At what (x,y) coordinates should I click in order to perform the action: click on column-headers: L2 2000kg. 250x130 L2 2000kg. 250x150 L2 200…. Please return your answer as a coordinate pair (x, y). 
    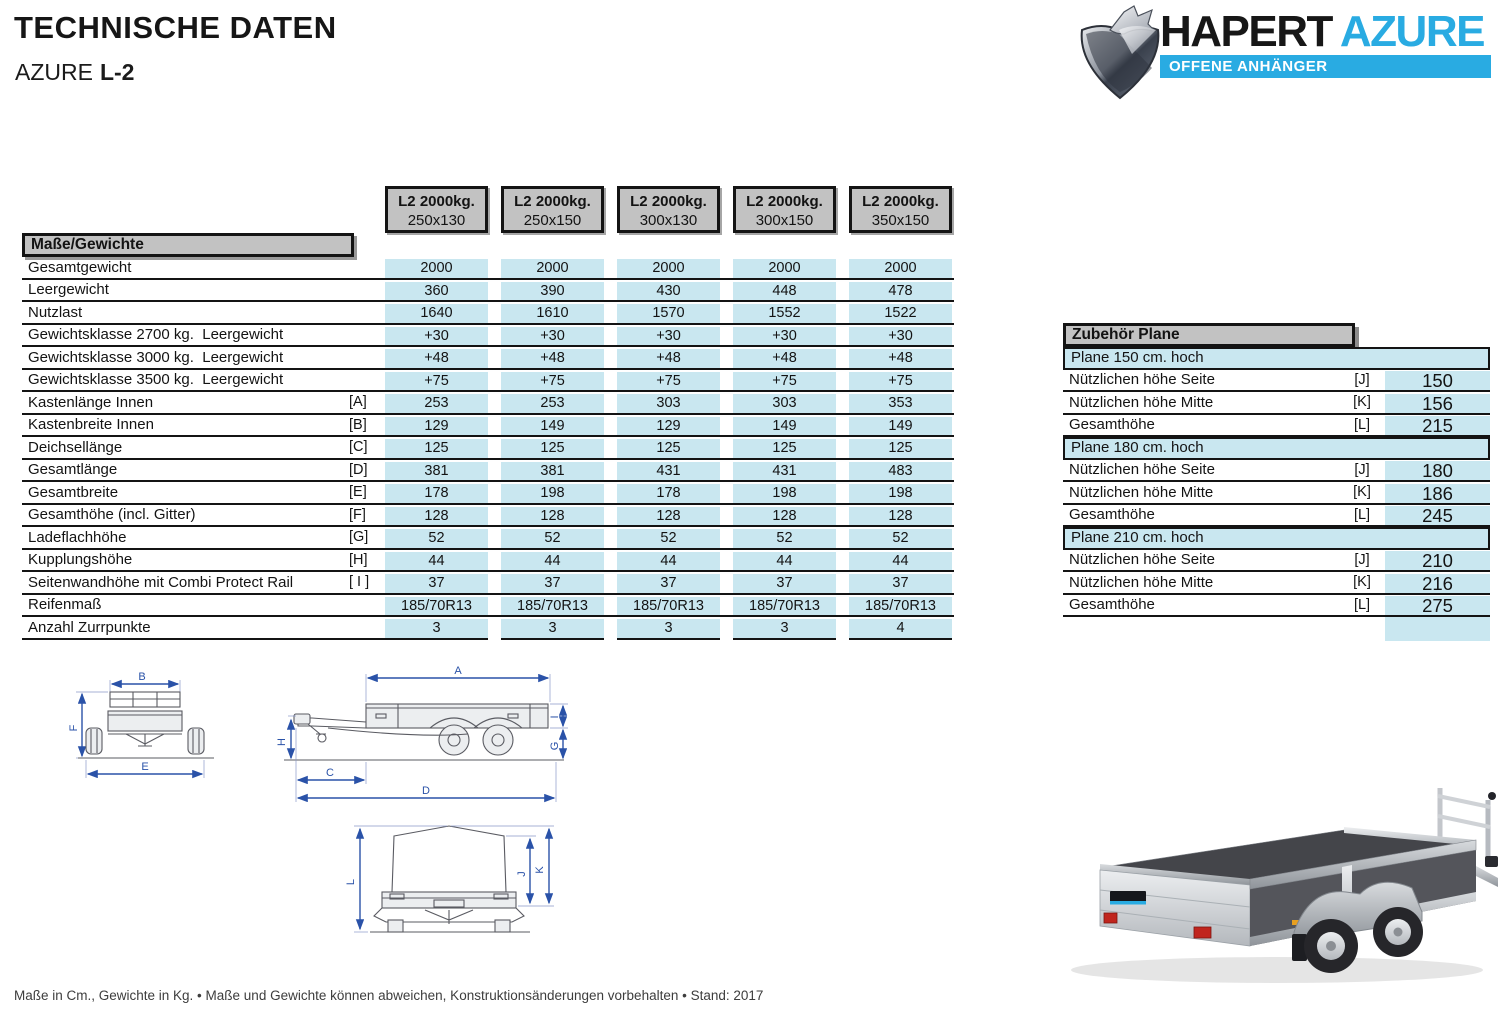
    Looking at the image, I should click on (669, 209).